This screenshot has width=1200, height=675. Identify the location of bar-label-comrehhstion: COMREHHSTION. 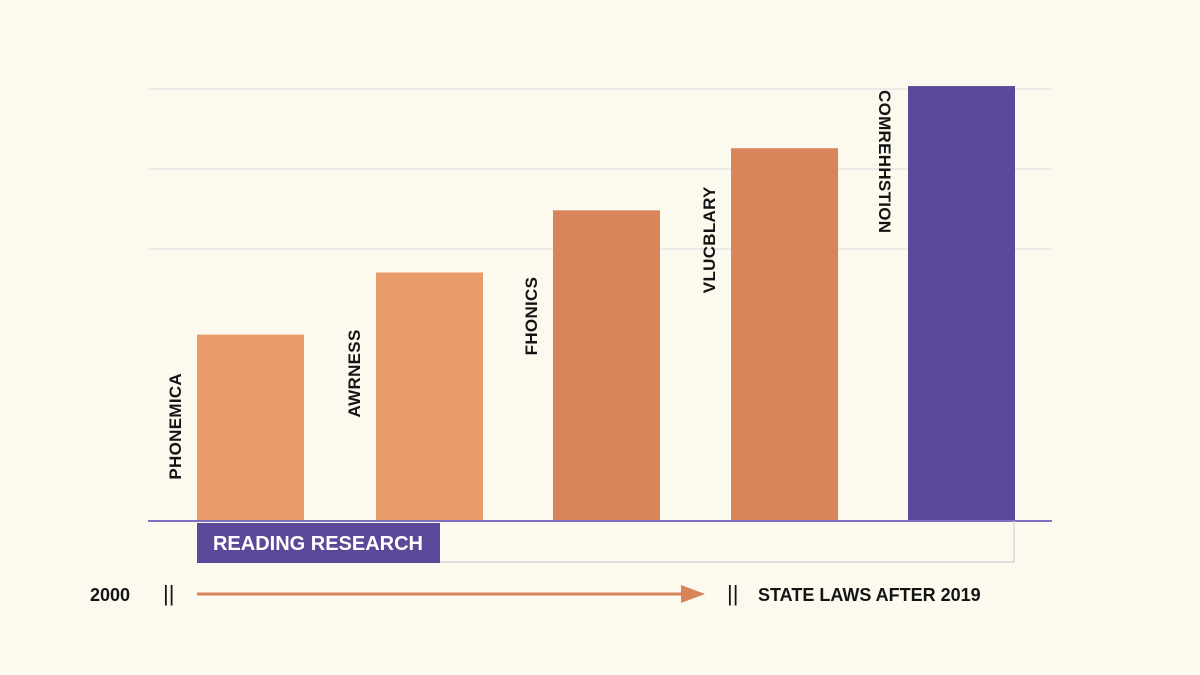
(884, 161).